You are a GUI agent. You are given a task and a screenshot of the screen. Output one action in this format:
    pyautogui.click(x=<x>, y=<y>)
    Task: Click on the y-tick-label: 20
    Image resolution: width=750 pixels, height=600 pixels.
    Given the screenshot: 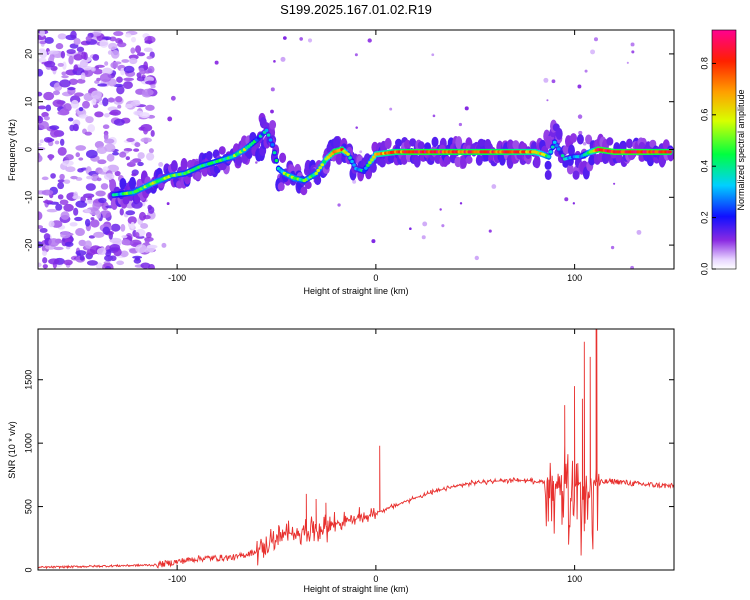 What is the action you would take?
    pyautogui.click(x=28, y=54)
    